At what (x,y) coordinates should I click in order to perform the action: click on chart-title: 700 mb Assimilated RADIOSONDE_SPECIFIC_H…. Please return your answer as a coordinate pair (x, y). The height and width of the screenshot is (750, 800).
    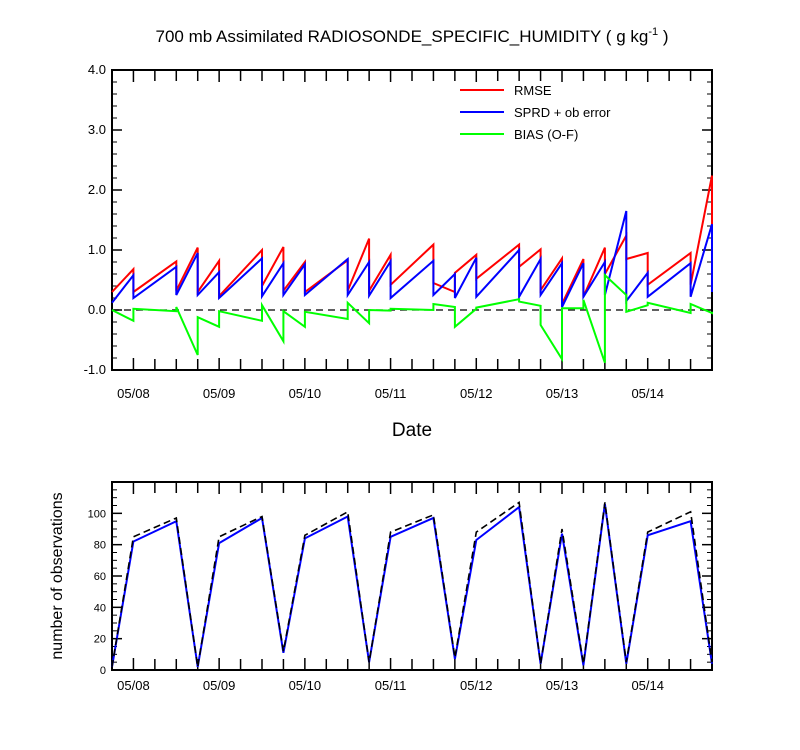
    Looking at the image, I should click on (412, 36).